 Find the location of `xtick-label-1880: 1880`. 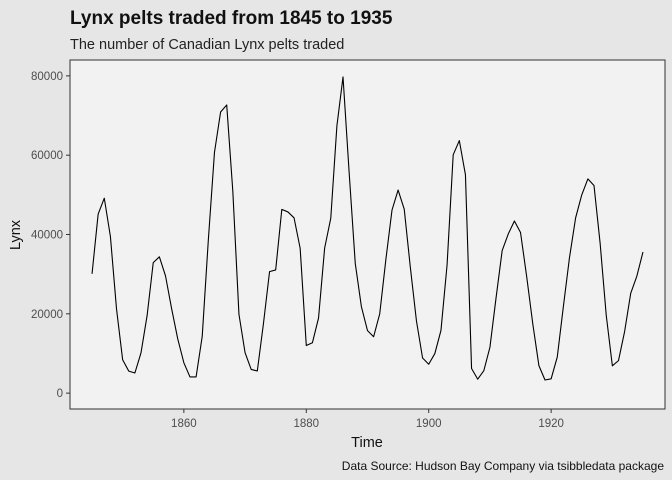

xtick-label-1880: 1880 is located at coordinates (306, 424).